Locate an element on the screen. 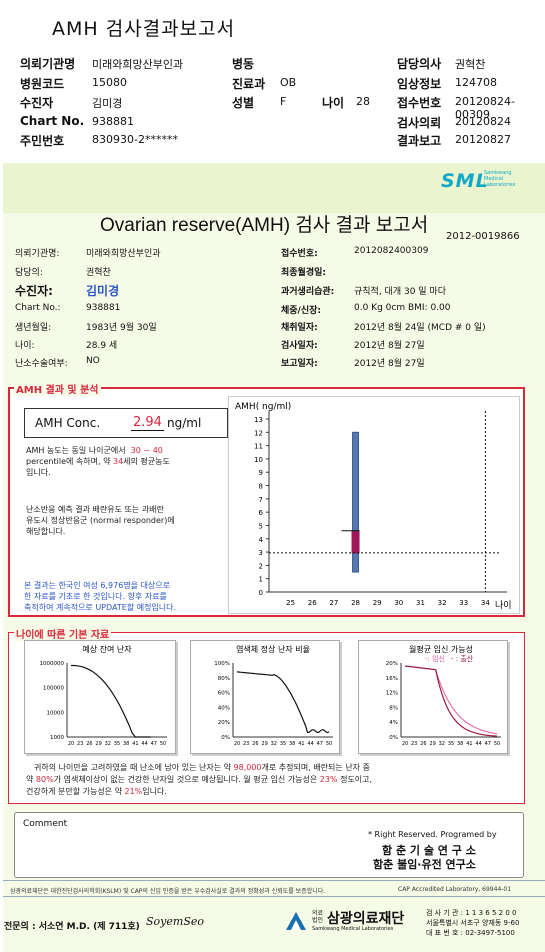  header-key: 나이 is located at coordinates (333, 103).